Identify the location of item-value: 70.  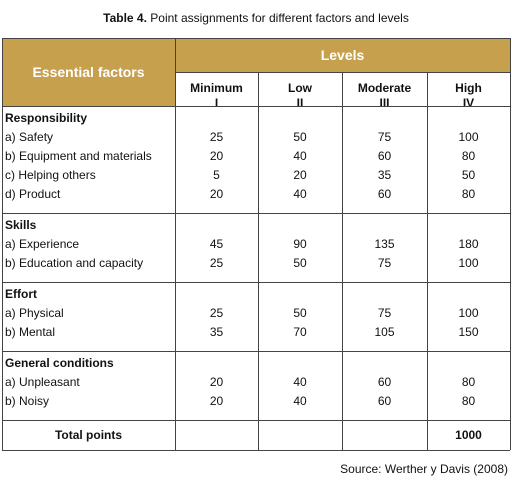
(300, 332).